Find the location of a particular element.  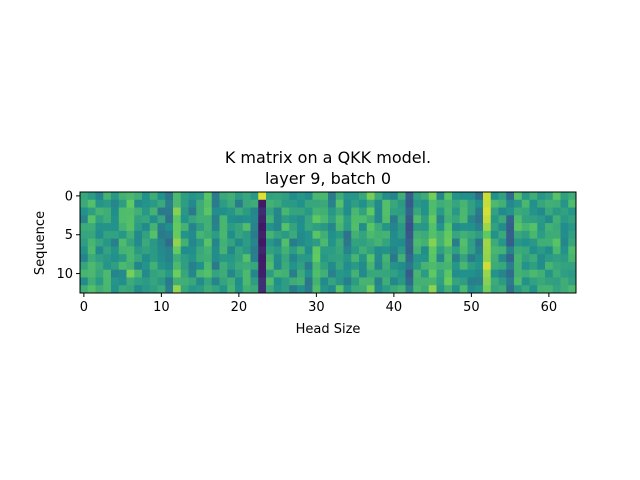

y-tick-label: 0 is located at coordinates (69, 196).